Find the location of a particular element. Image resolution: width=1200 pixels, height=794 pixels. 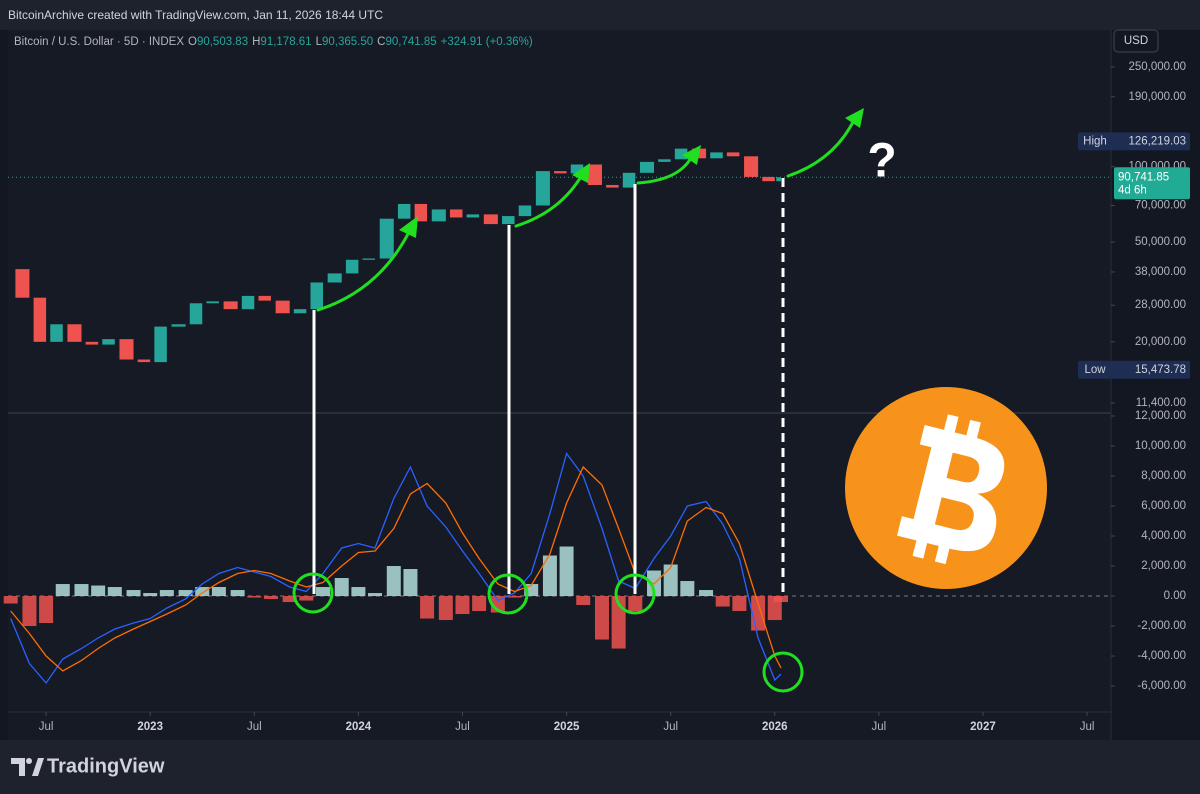

arrow-heads is located at coordinates (631, 173).